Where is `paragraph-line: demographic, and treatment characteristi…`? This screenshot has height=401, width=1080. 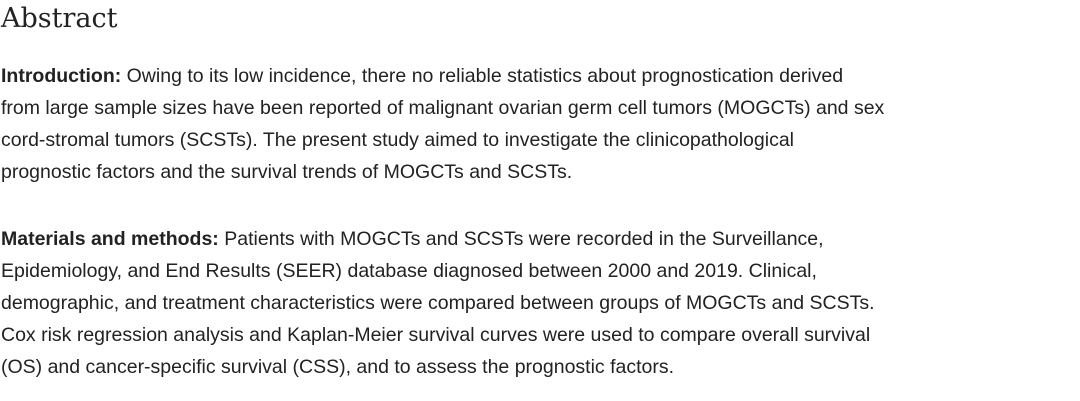 paragraph-line: demographic, and treatment characteristi… is located at coordinates (438, 303).